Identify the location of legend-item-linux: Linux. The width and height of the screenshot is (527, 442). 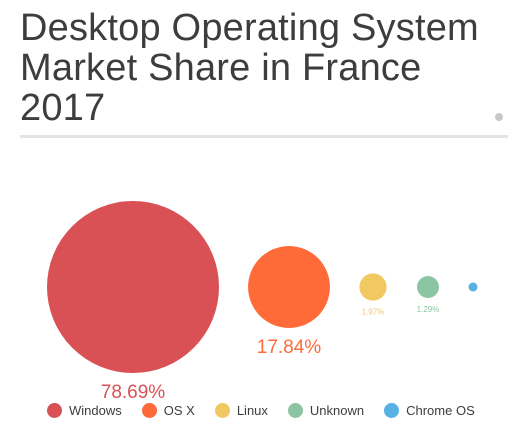
(241, 410).